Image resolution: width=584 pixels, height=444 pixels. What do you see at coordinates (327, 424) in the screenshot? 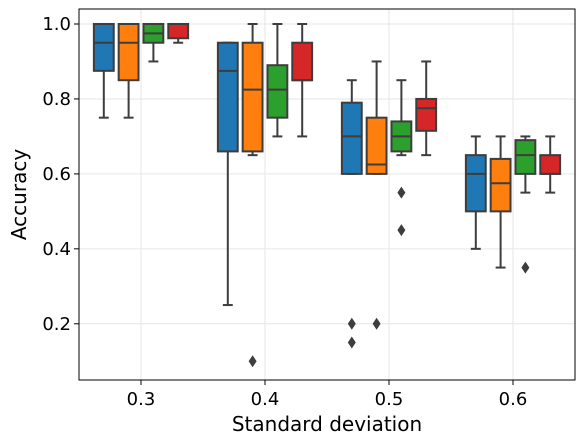
I see `x-axis-label: Standard deviation` at bounding box center [327, 424].